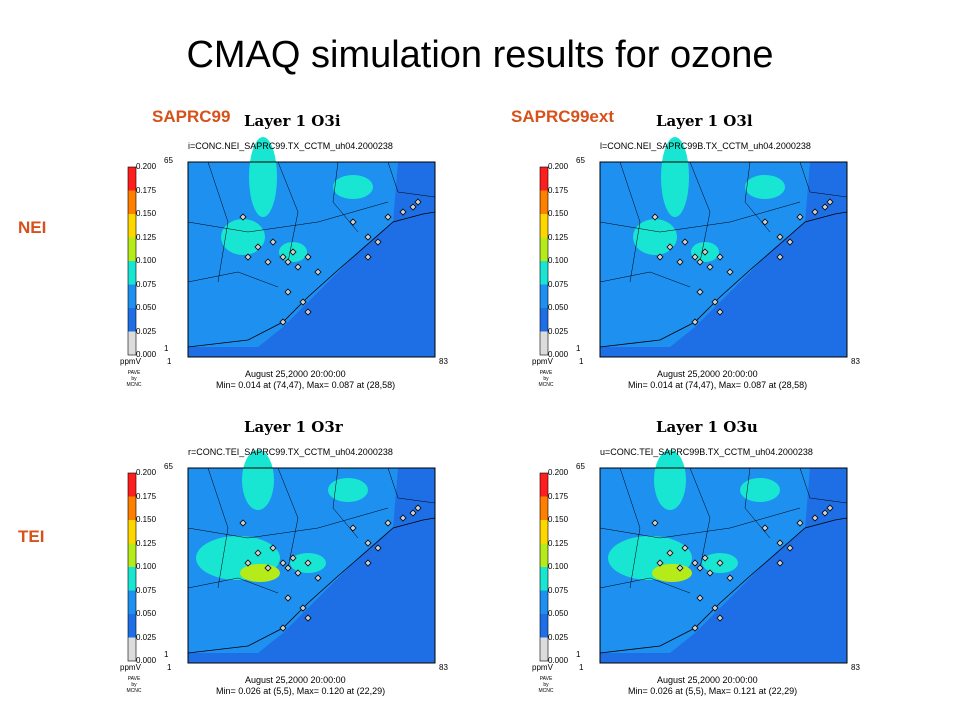 The width and height of the screenshot is (960, 723). What do you see at coordinates (480, 55) in the screenshot?
I see `slide-title: CMAQ simulation results for ozone` at bounding box center [480, 55].